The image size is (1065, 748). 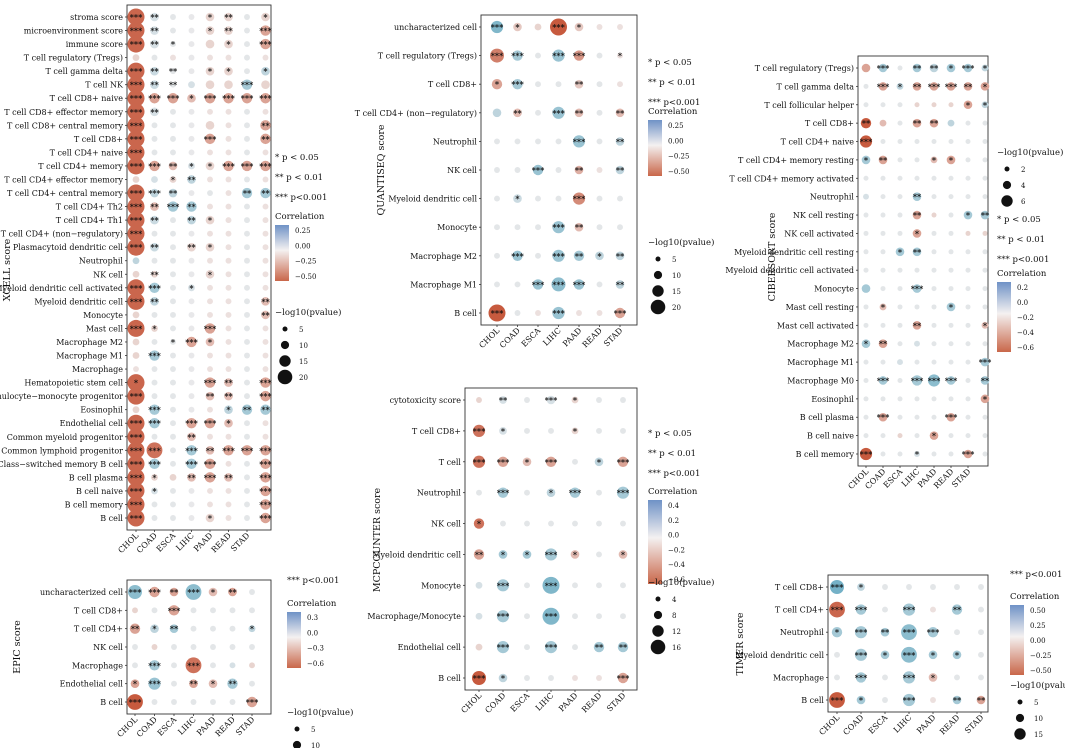 What do you see at coordinates (678, 172) in the screenshot?
I see `colorbar-tick: −0.50` at bounding box center [678, 172].